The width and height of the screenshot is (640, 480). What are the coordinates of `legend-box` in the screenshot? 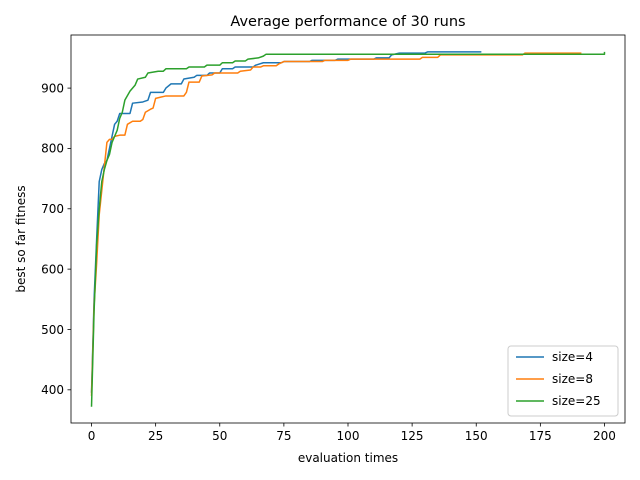 It's located at (563, 381).